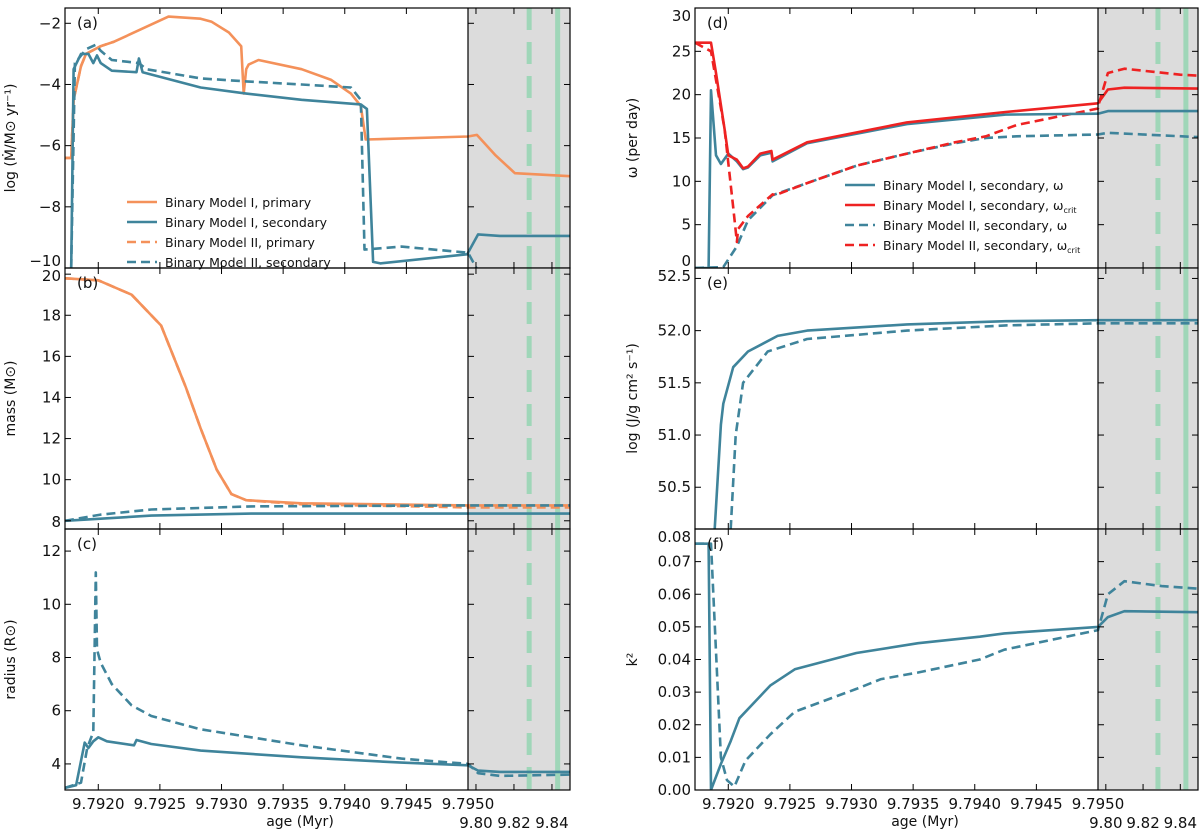 Image resolution: width=1200 pixels, height=837 pixels. I want to click on y-axis-label: radius (R⊙), so click(11, 659).